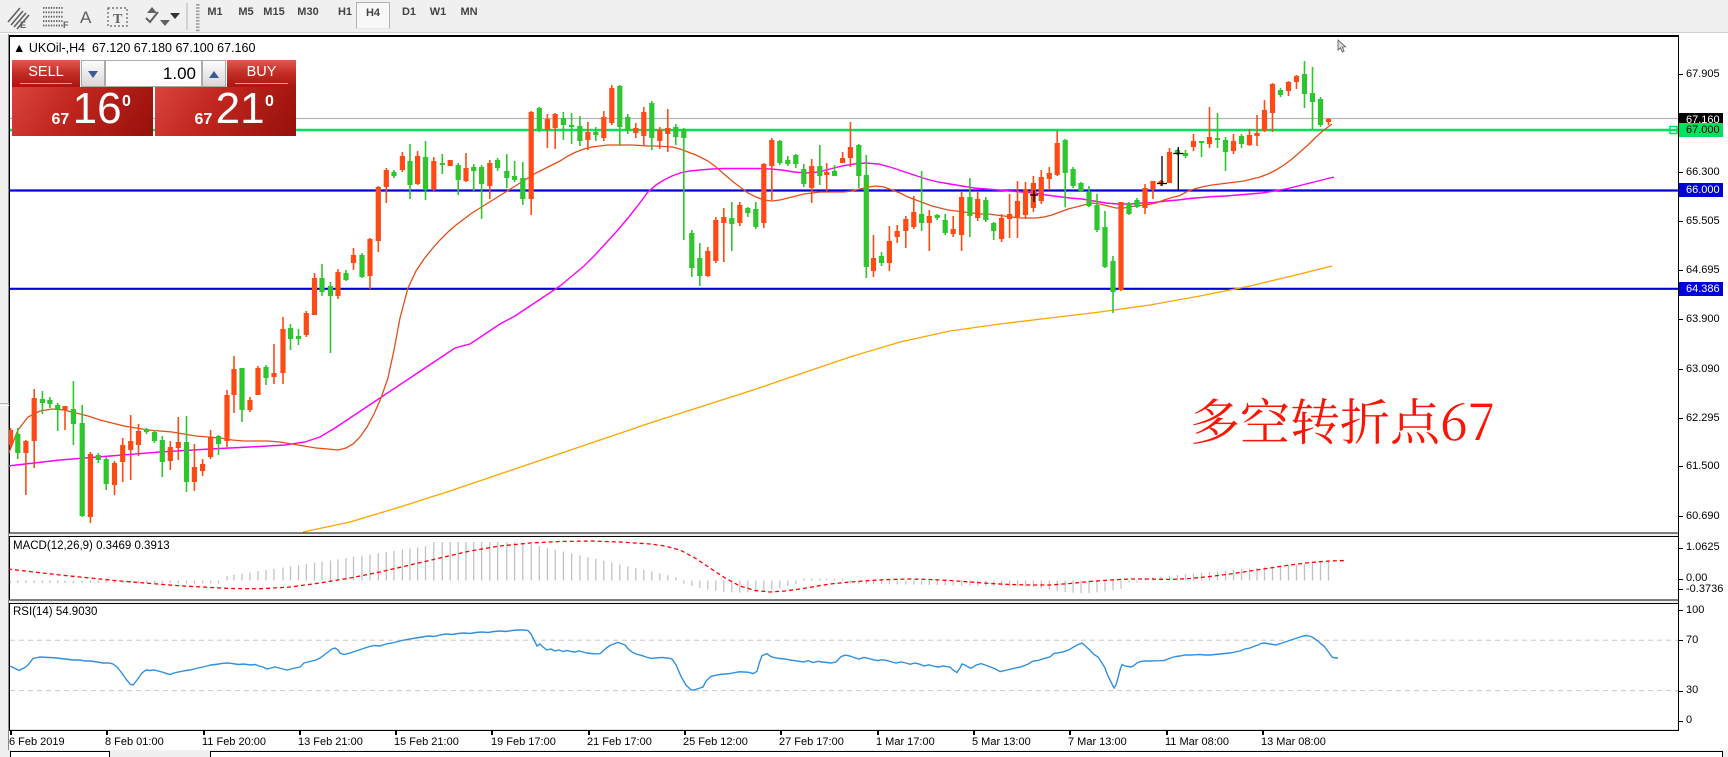  Describe the element at coordinates (86, 17) in the screenshot. I see `svg-text: A` at that location.